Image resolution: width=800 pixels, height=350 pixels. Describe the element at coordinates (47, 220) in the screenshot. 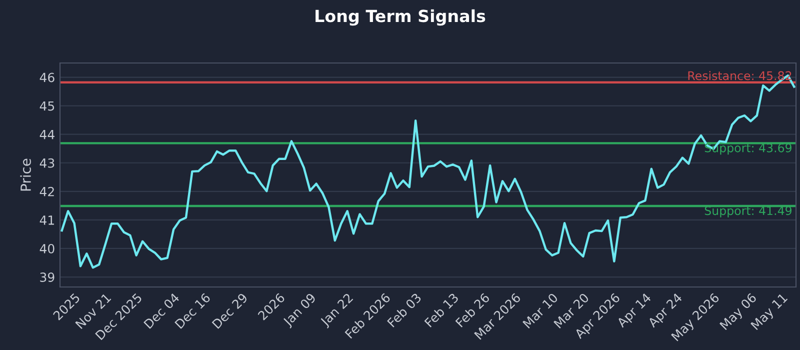

I see `y-tick-label: 41` at that location.